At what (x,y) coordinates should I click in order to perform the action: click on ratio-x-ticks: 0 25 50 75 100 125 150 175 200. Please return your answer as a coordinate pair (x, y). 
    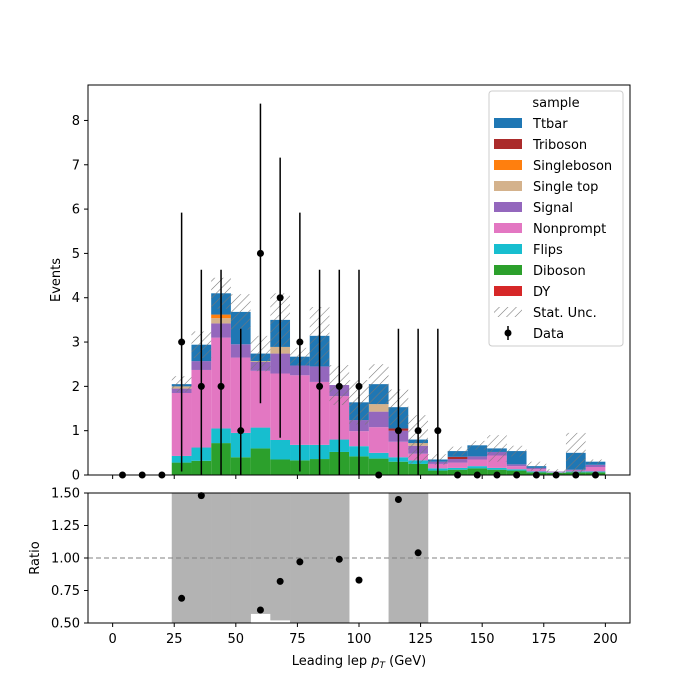
    Looking at the image, I should click on (363, 635).